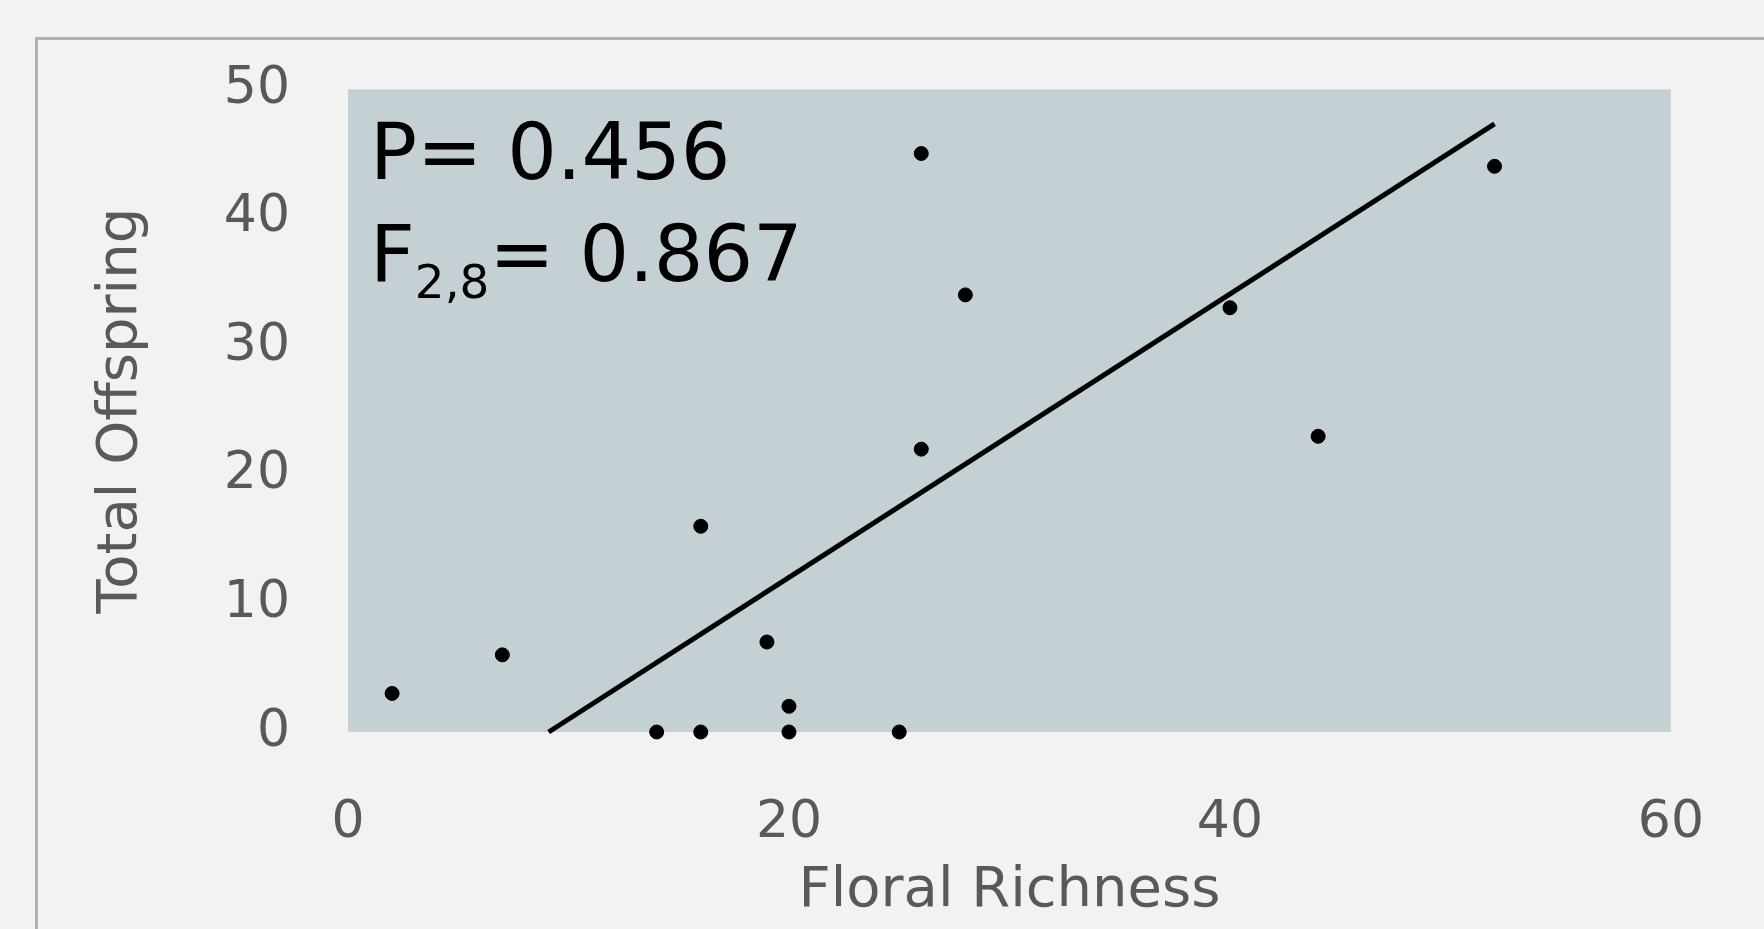  Describe the element at coordinates (256, 213) in the screenshot. I see `y-tick-label: 40` at that location.